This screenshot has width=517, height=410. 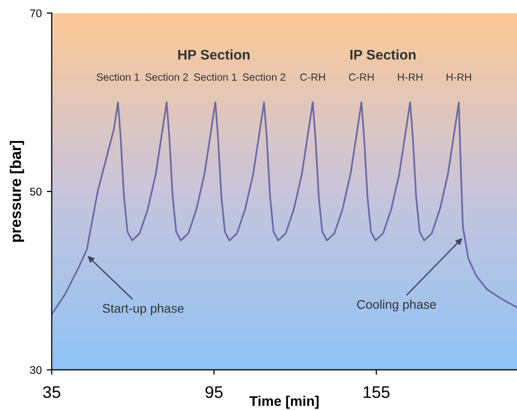 What do you see at coordinates (51, 392) in the screenshot?
I see `x-tick-label: 35` at bounding box center [51, 392].